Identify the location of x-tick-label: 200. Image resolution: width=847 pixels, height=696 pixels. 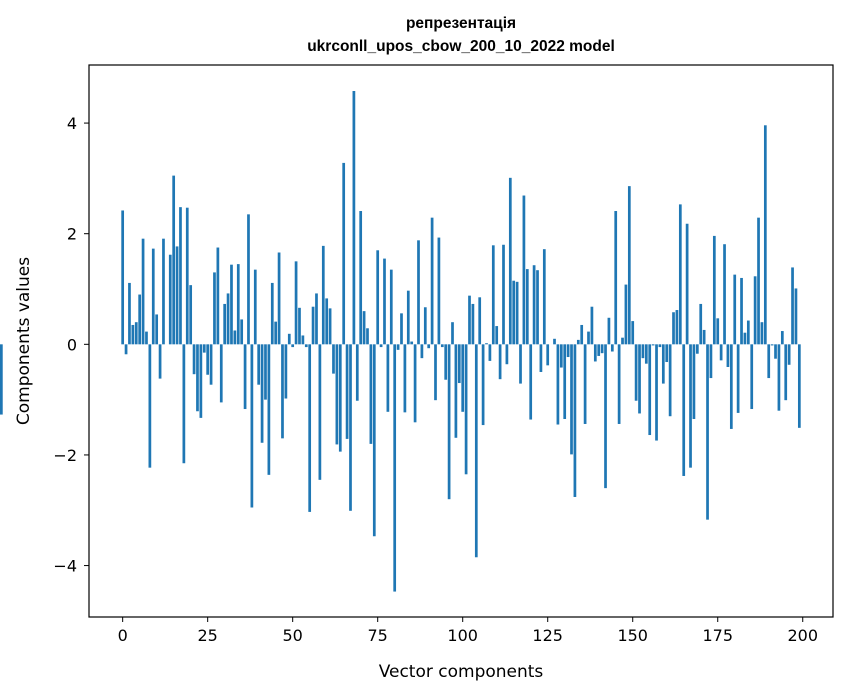
(802, 635).